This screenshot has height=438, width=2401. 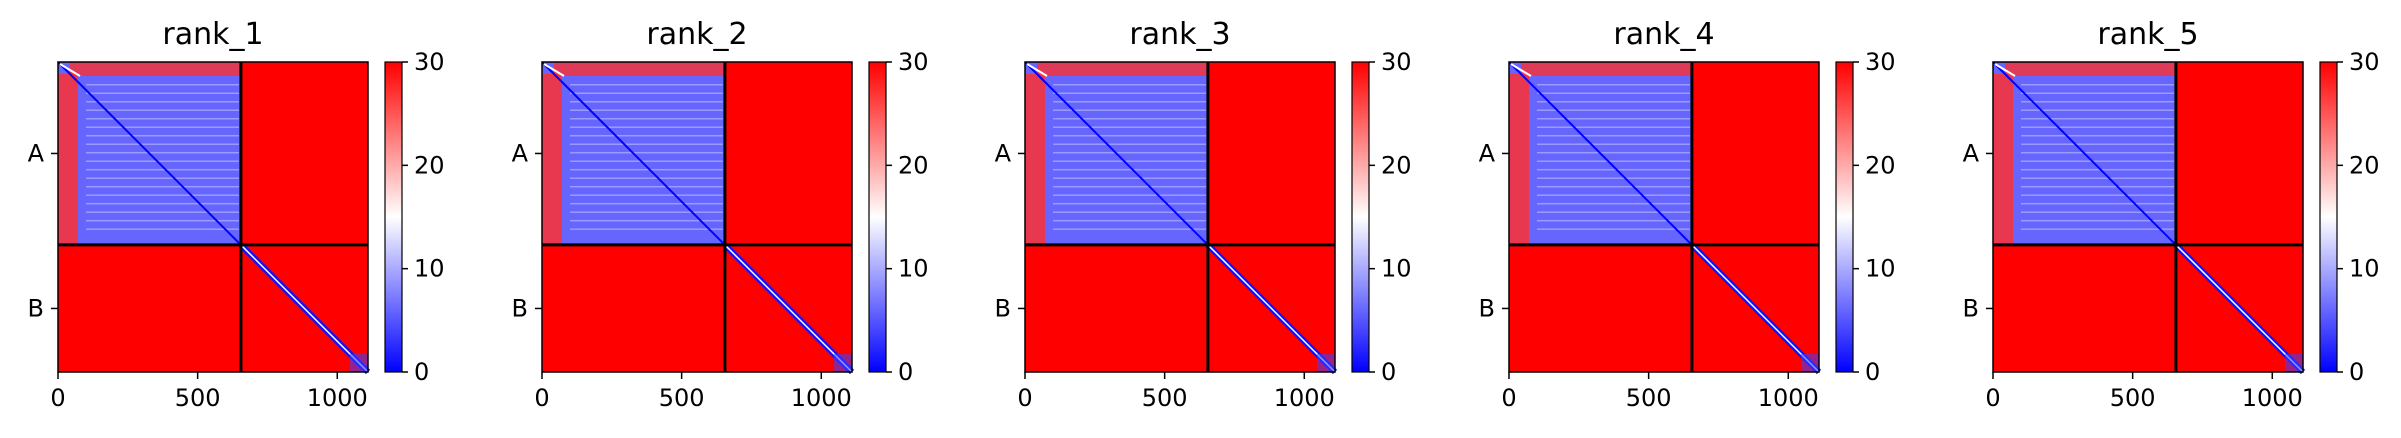 I want to click on heatmap-diagonal-highlight, so click(x=1037, y=70).